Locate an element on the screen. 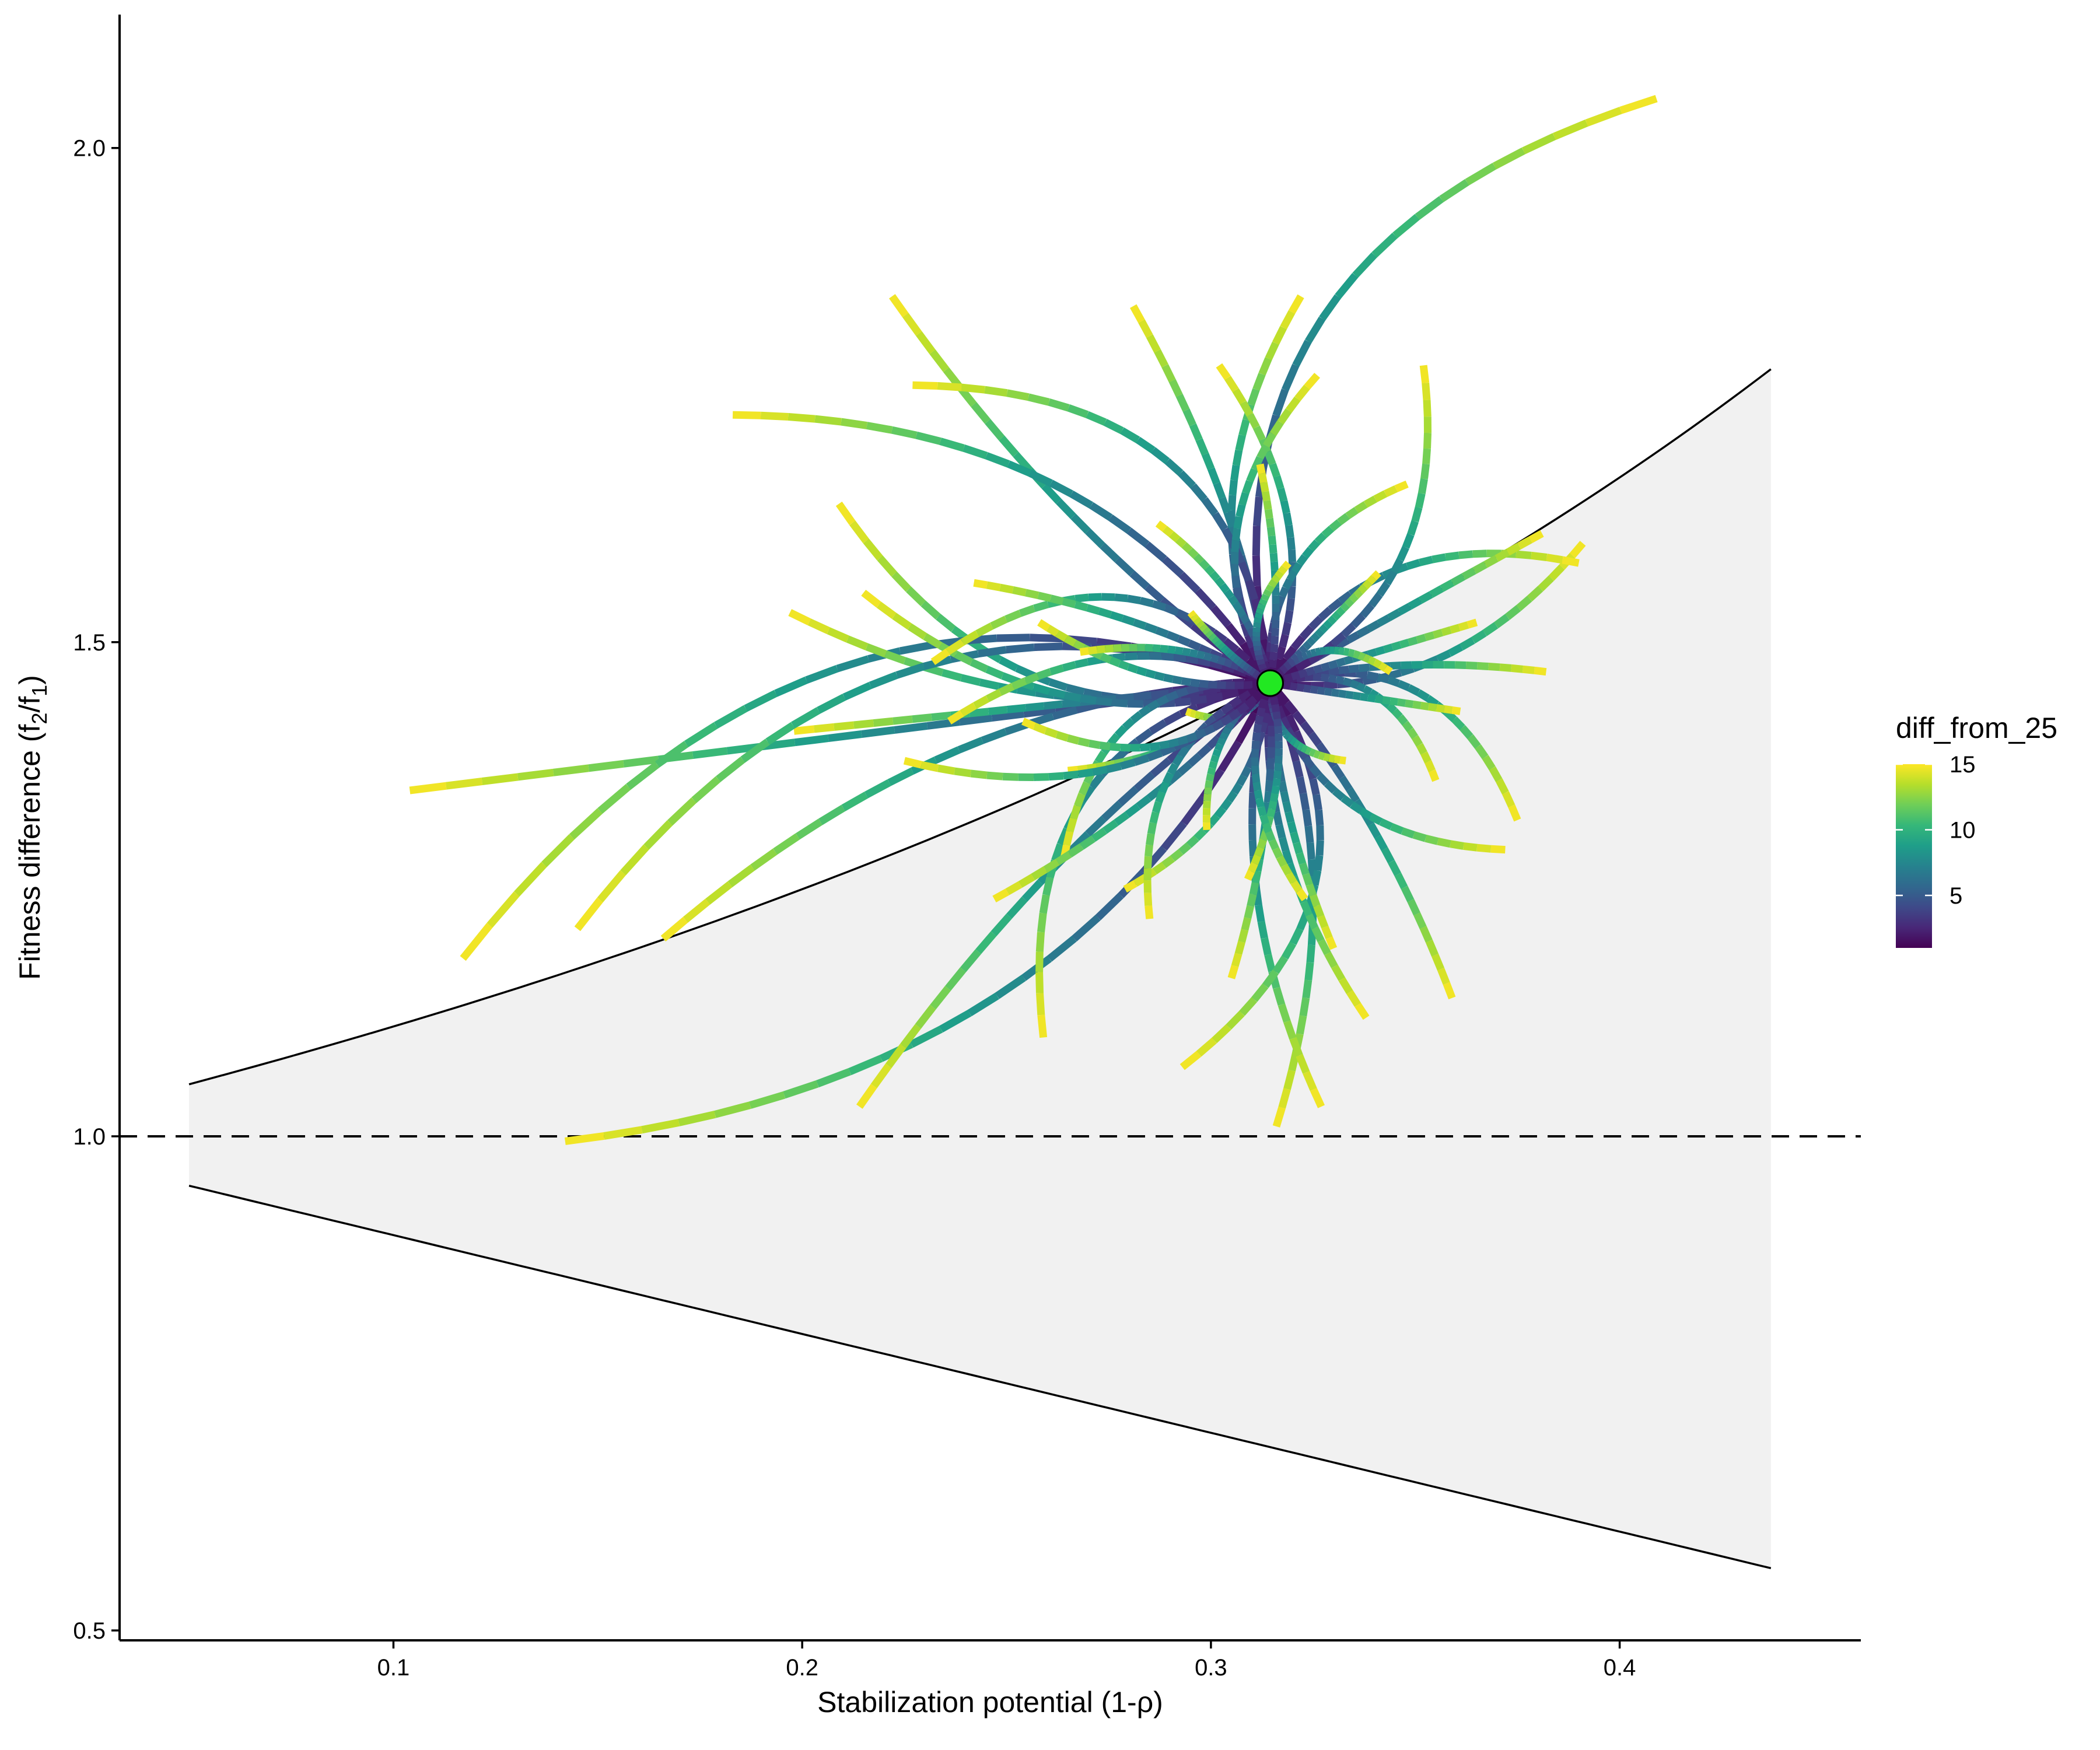 Image resolution: width=2100 pixels, height=1750 pixels. colorbar is located at coordinates (1914, 856).